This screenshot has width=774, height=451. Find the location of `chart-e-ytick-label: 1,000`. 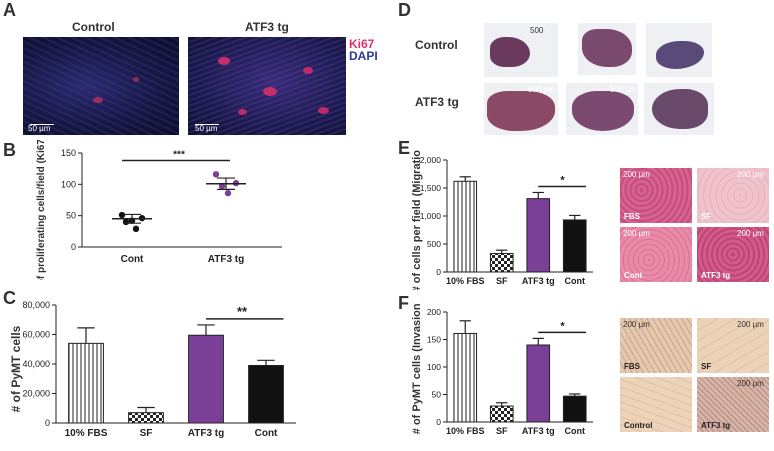

chart-e-ytick-label: 1,000 is located at coordinates (431, 216).